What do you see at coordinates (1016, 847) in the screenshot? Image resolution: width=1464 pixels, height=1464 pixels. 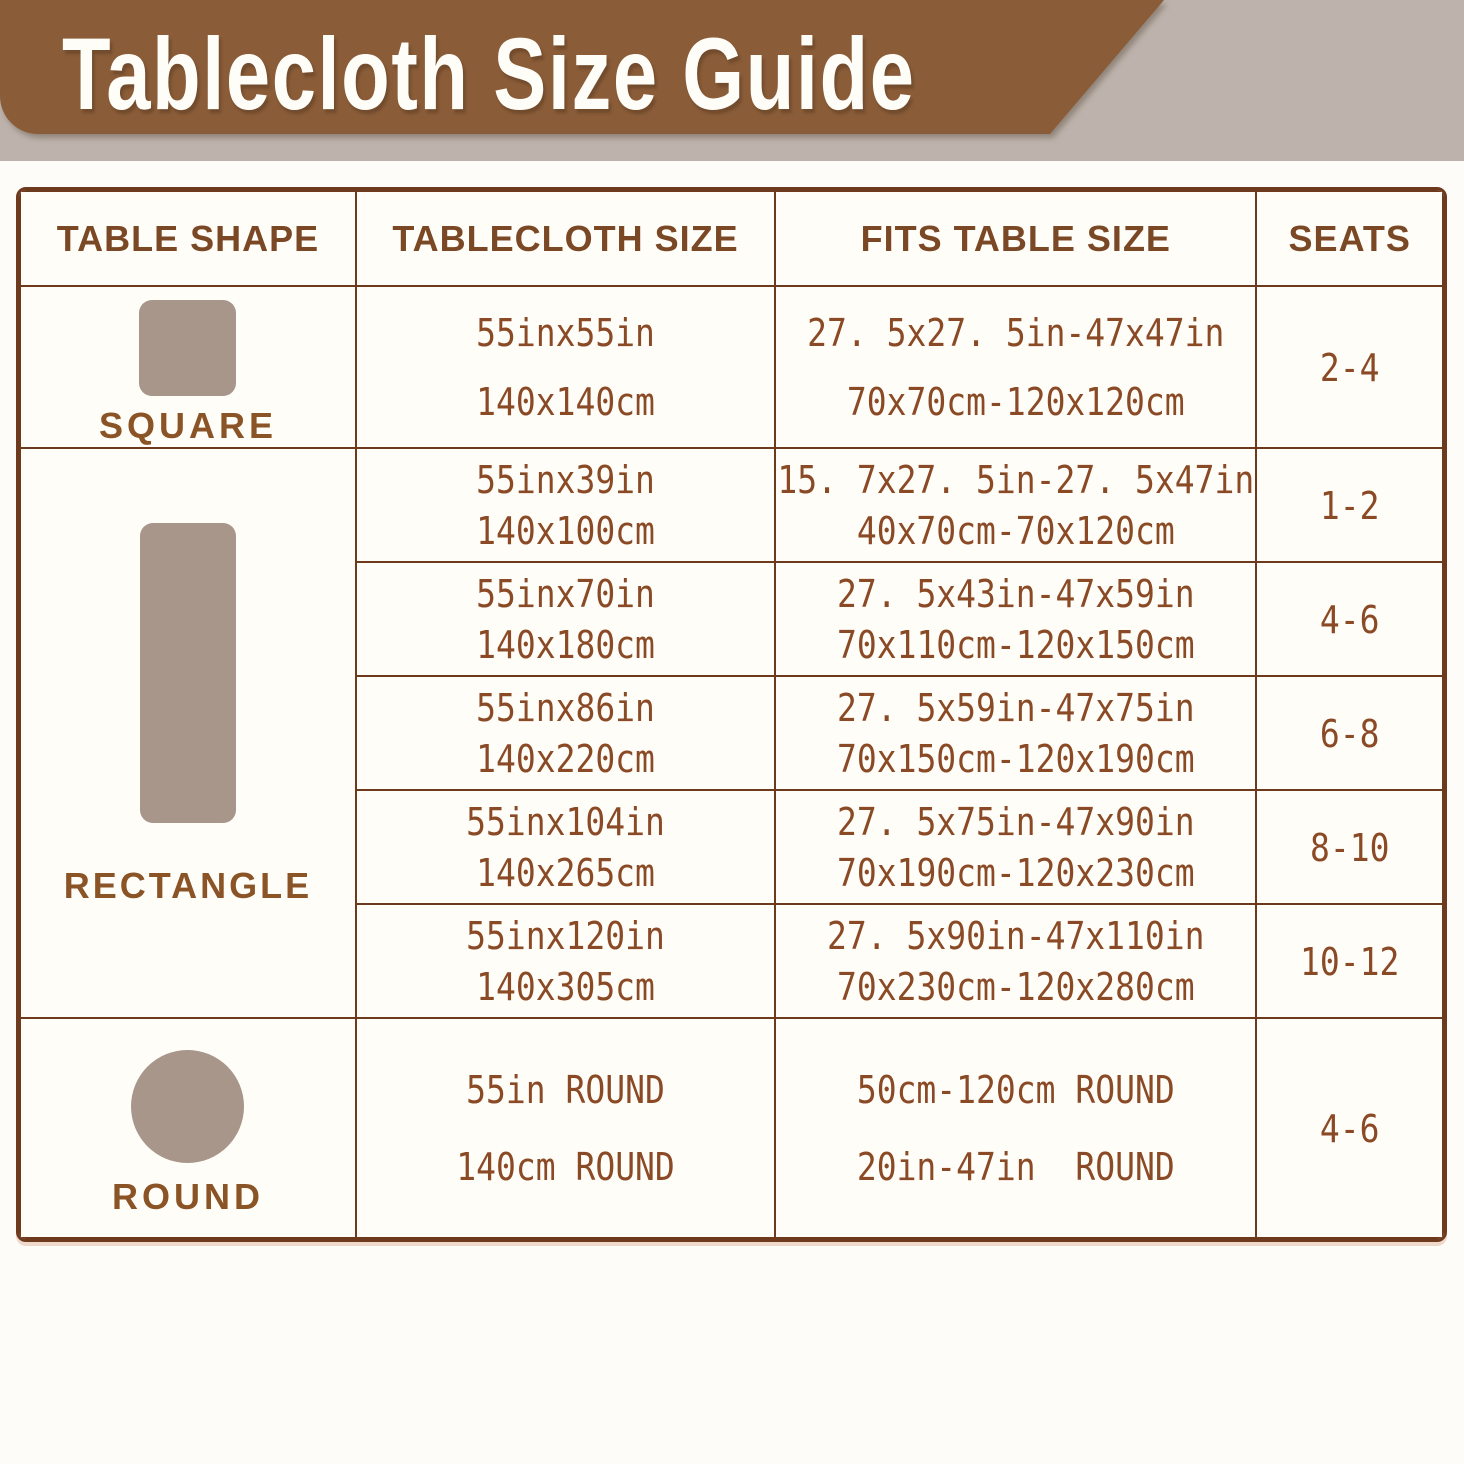 I see `fits-size-cell: 27. 5x75in-47x90in 70x190cm-120x230cm` at bounding box center [1016, 847].